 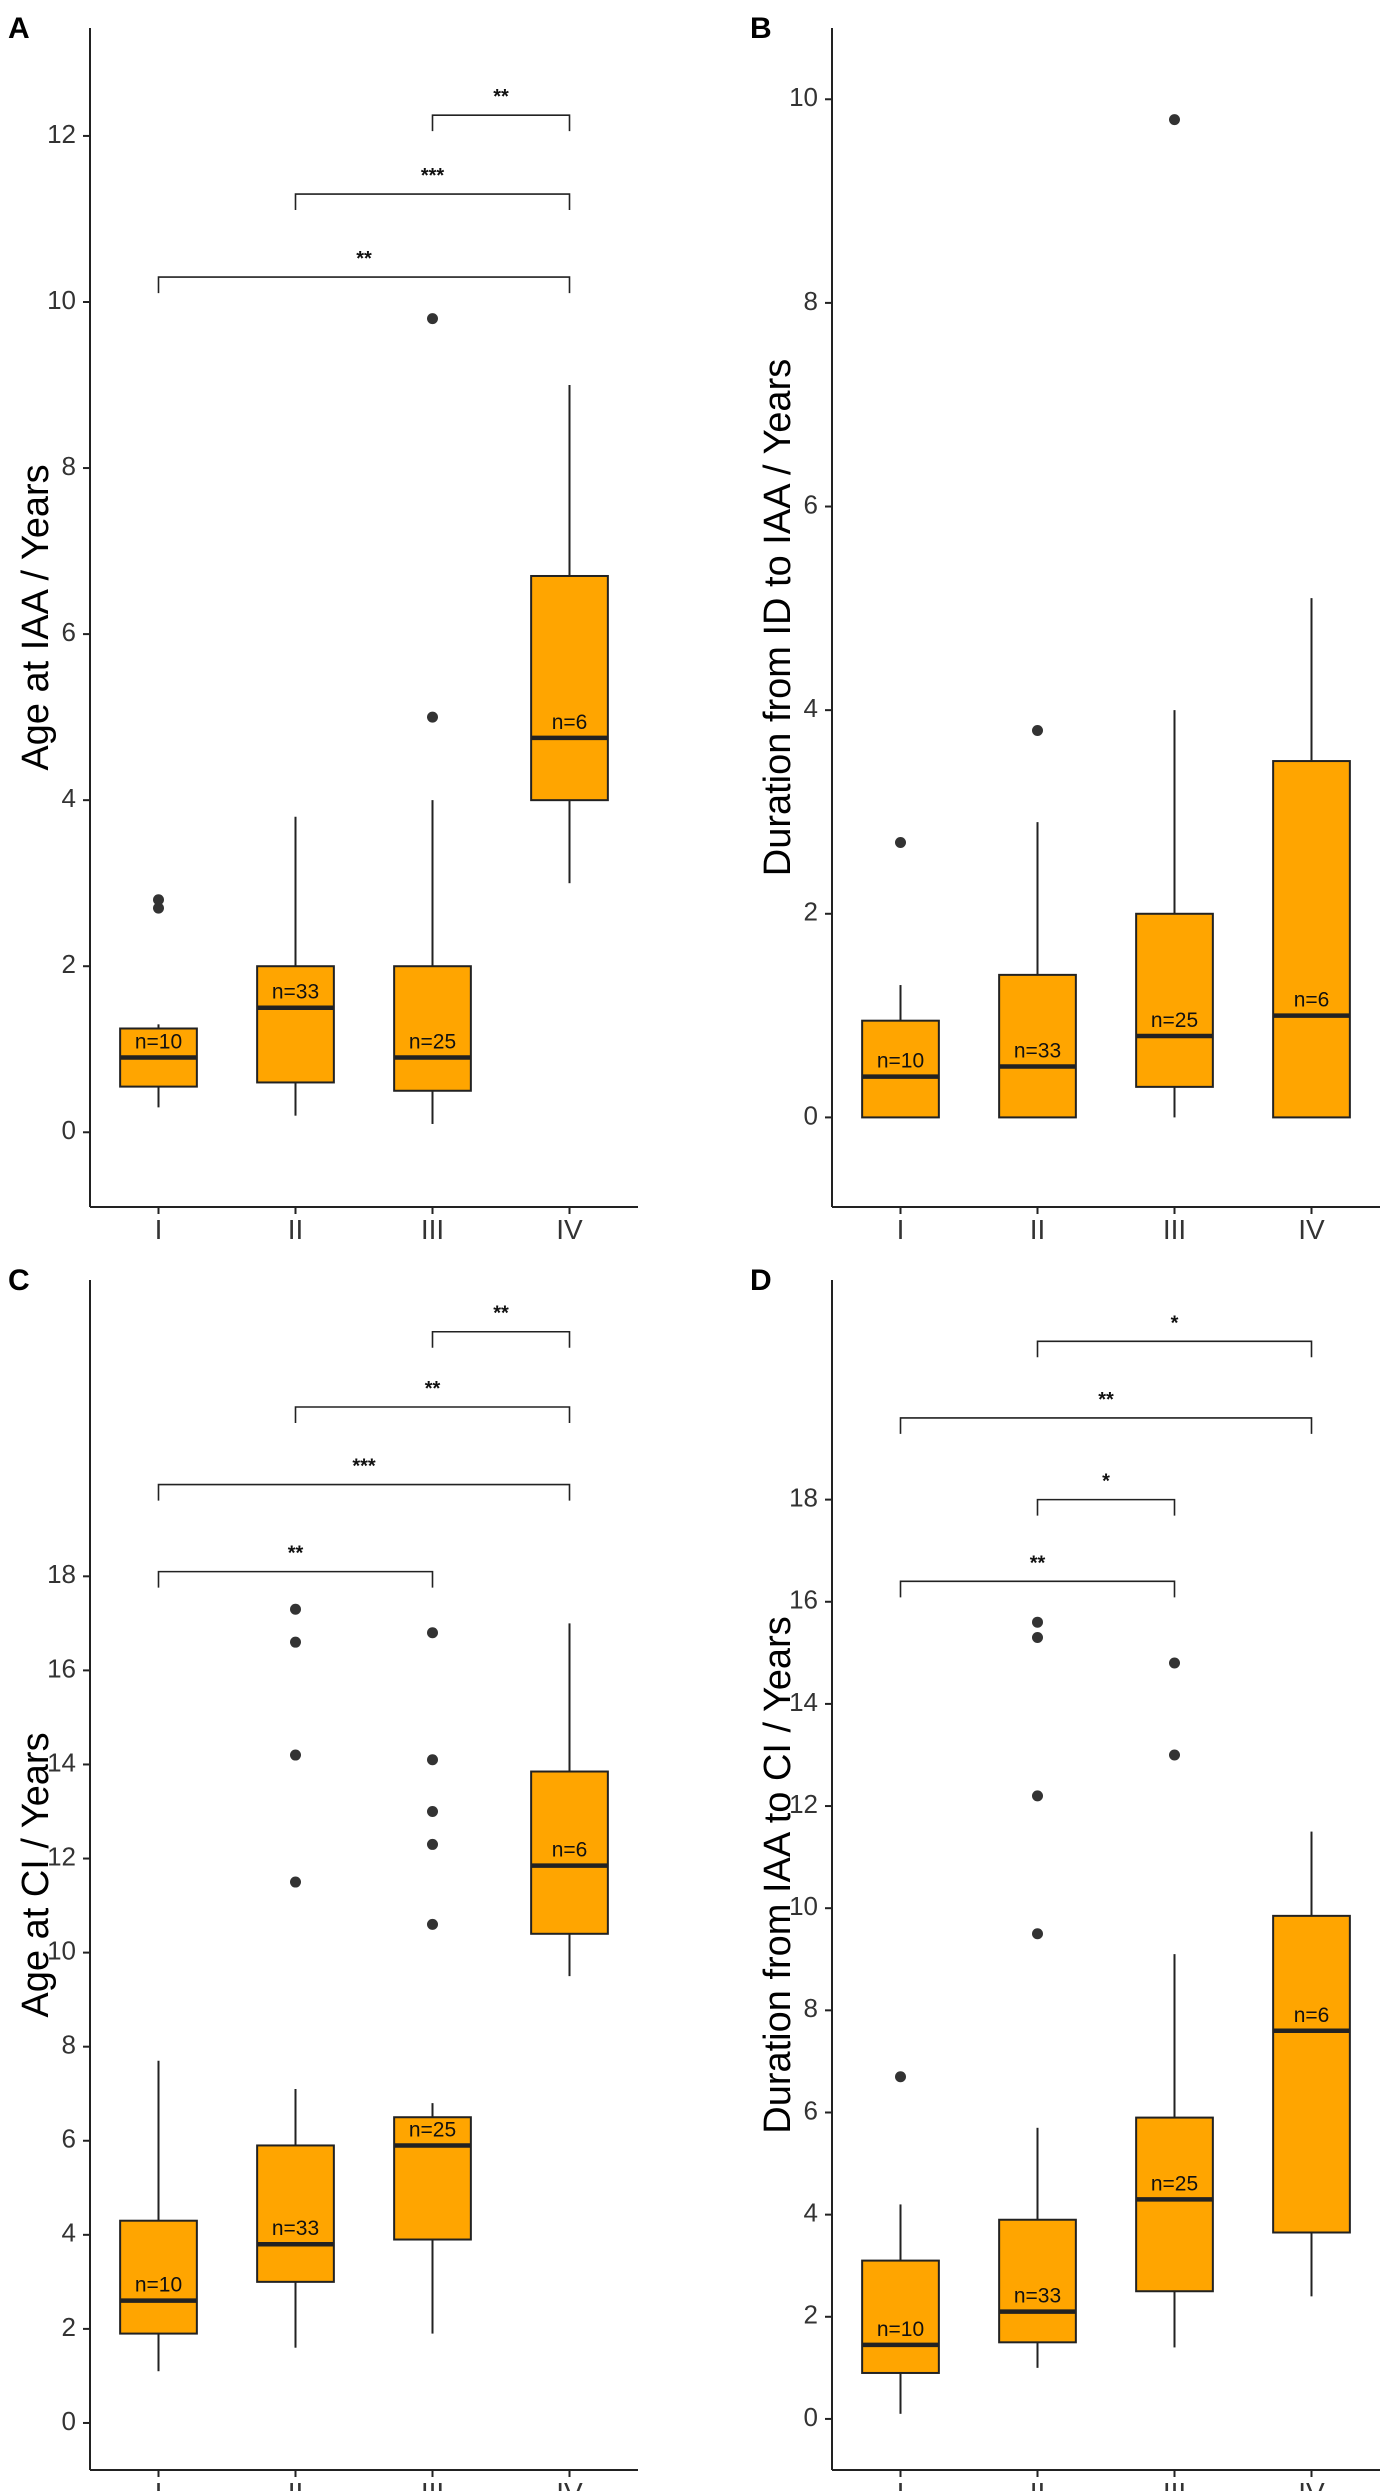 What do you see at coordinates (19, 1280) in the screenshot?
I see `panel-letter: C` at bounding box center [19, 1280].